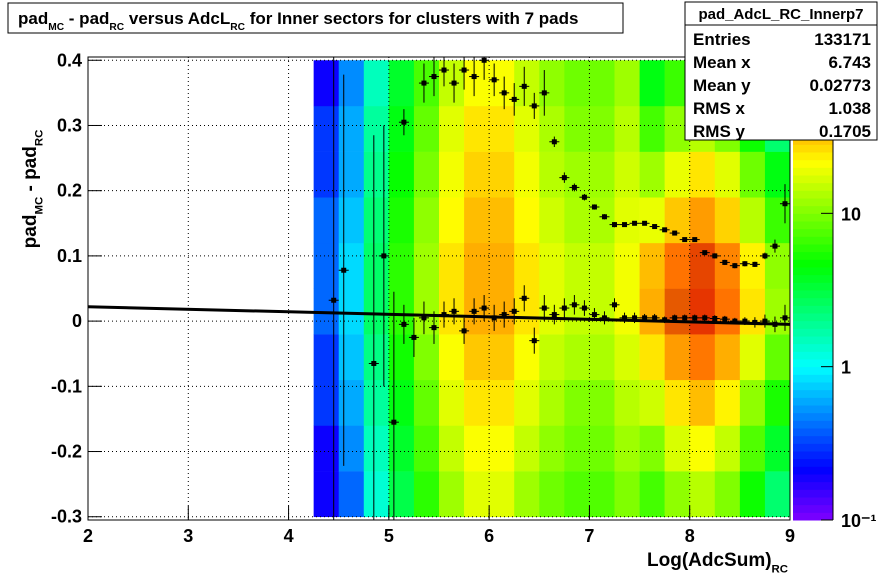 Image resolution: width=878 pixels, height=583 pixels. Describe the element at coordinates (66, 452) in the screenshot. I see `y-tick-label: -0.2` at that location.